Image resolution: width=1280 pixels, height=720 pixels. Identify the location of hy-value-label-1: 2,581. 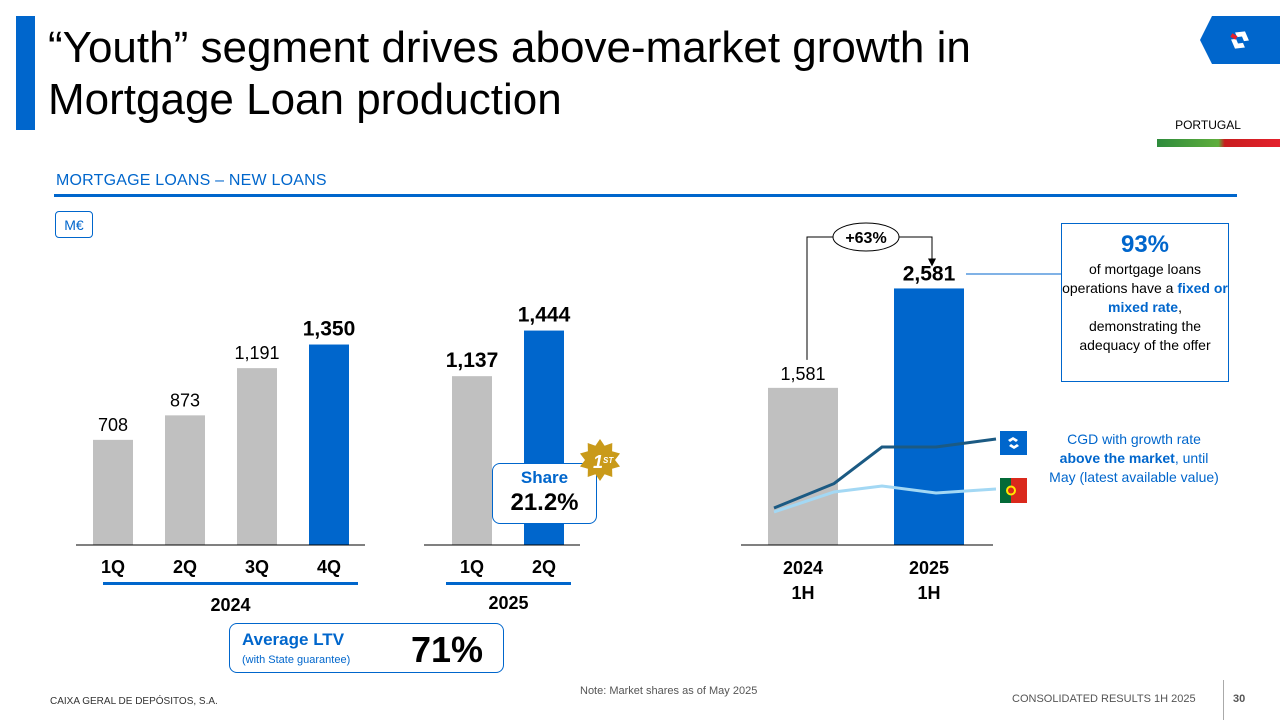
(929, 273).